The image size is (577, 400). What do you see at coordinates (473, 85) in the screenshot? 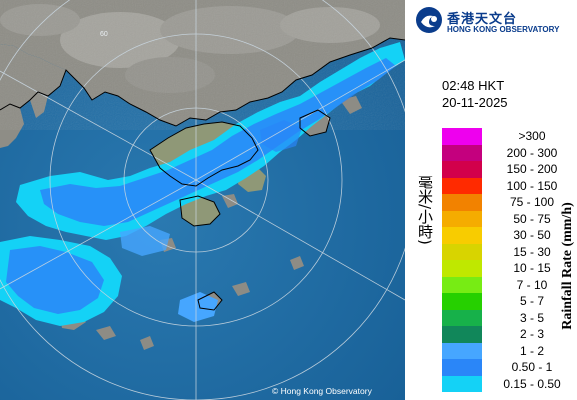
I see `observation-time: 02:48 HKT` at bounding box center [473, 85].